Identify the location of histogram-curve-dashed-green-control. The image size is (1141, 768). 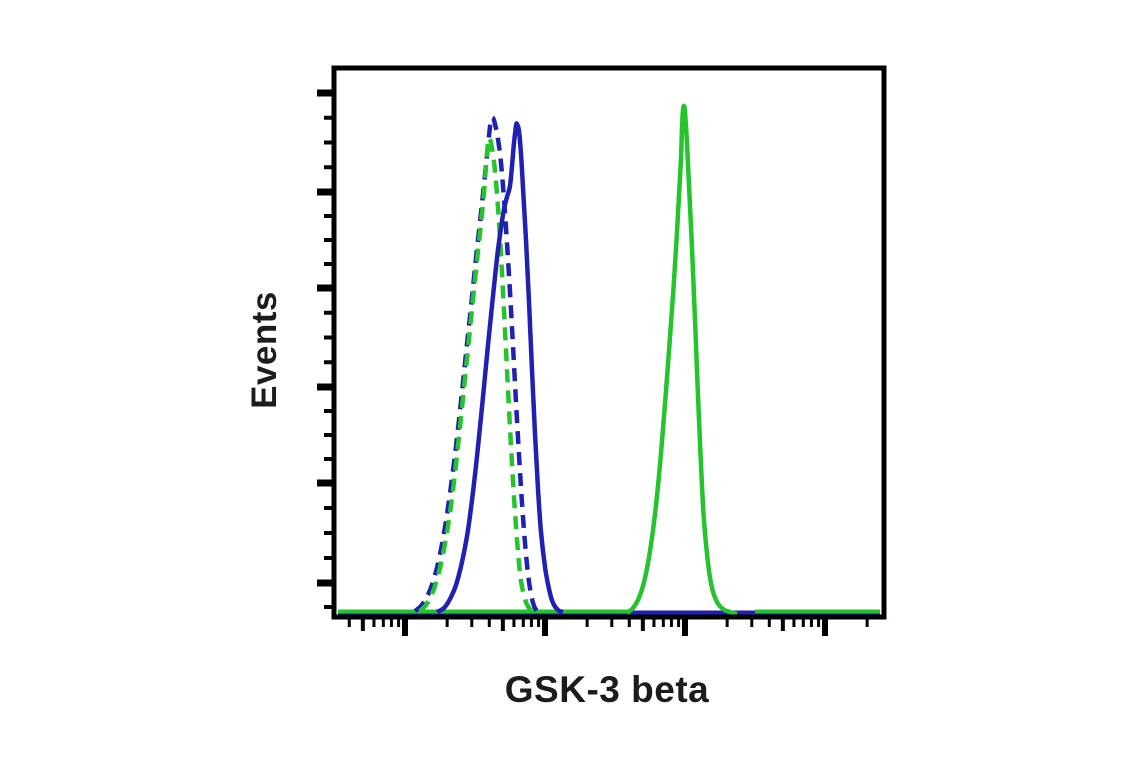
(477, 374).